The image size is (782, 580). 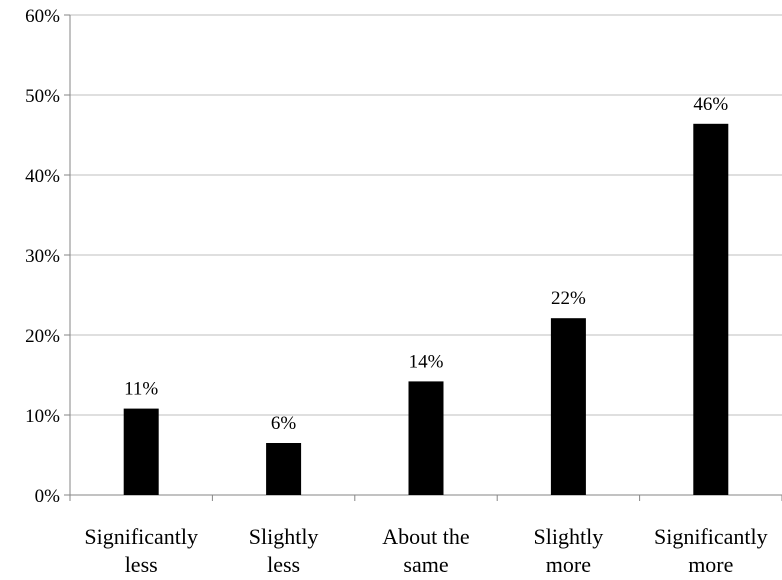 I want to click on y-tick-label: 50%, so click(x=42, y=96).